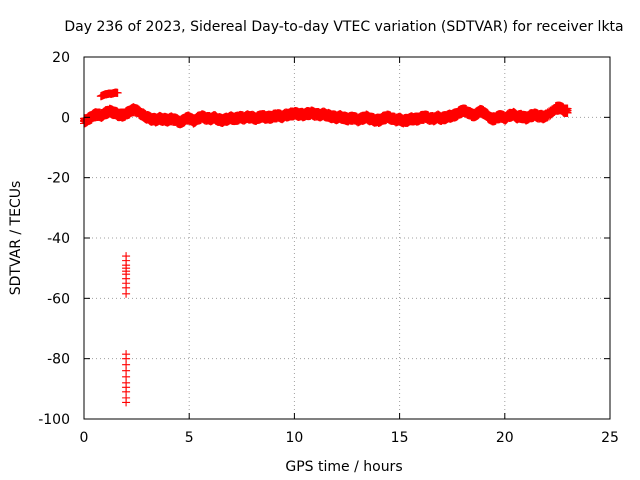  What do you see at coordinates (65, 118) in the screenshot?
I see `y-tick-label: 0` at bounding box center [65, 118].